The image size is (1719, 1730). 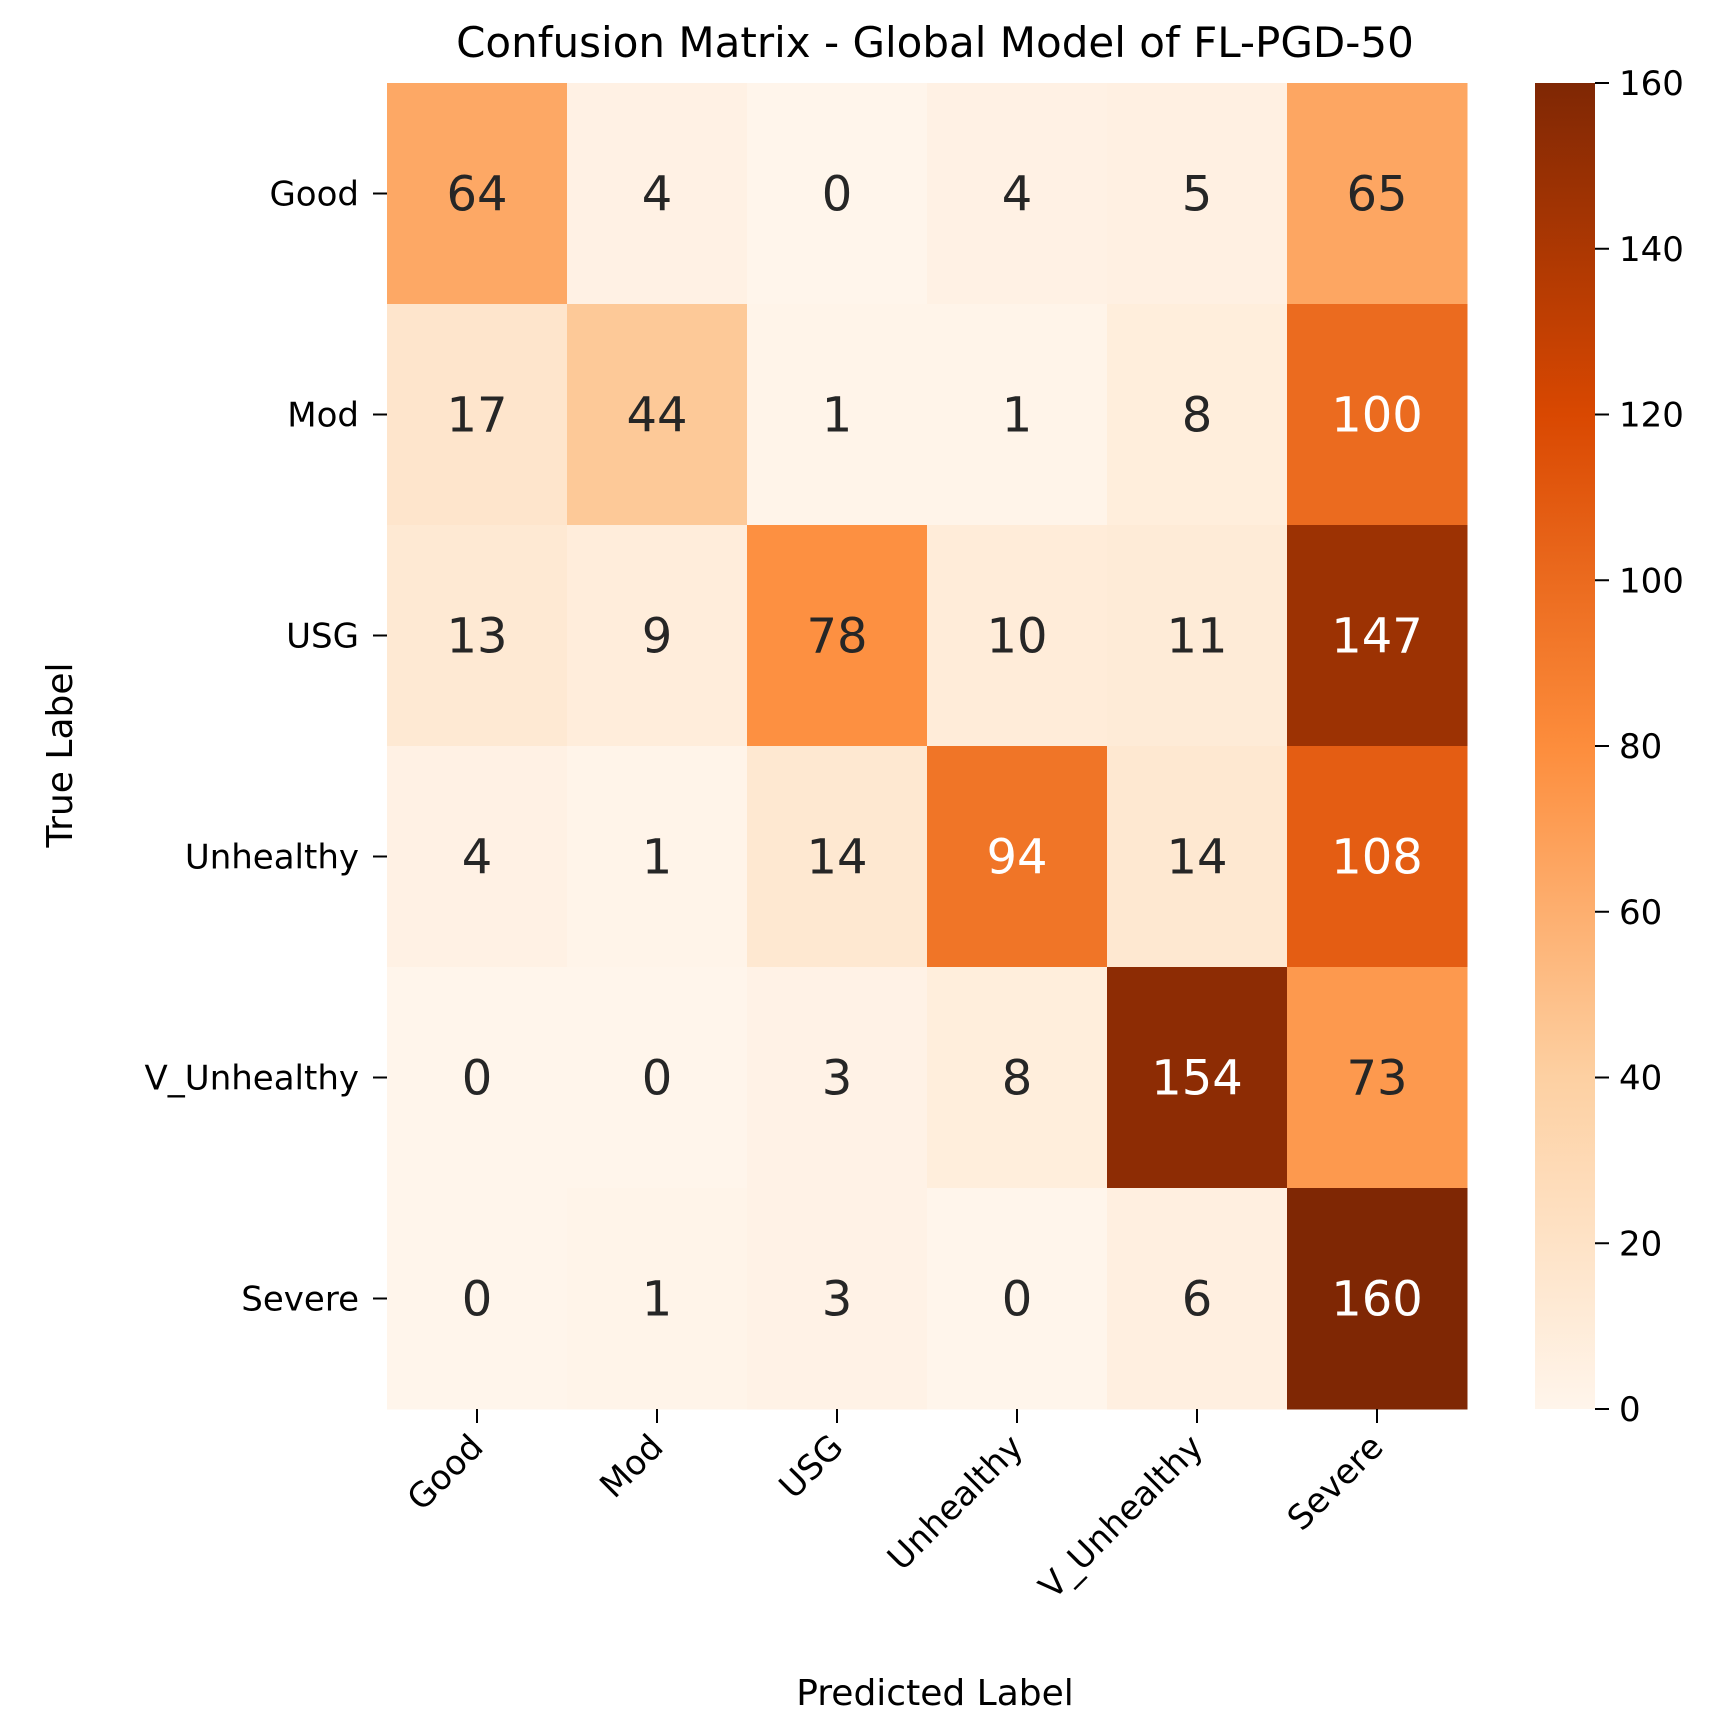 I want to click on cell-value-v-unhealthy-severe: 73, so click(x=1376, y=1079).